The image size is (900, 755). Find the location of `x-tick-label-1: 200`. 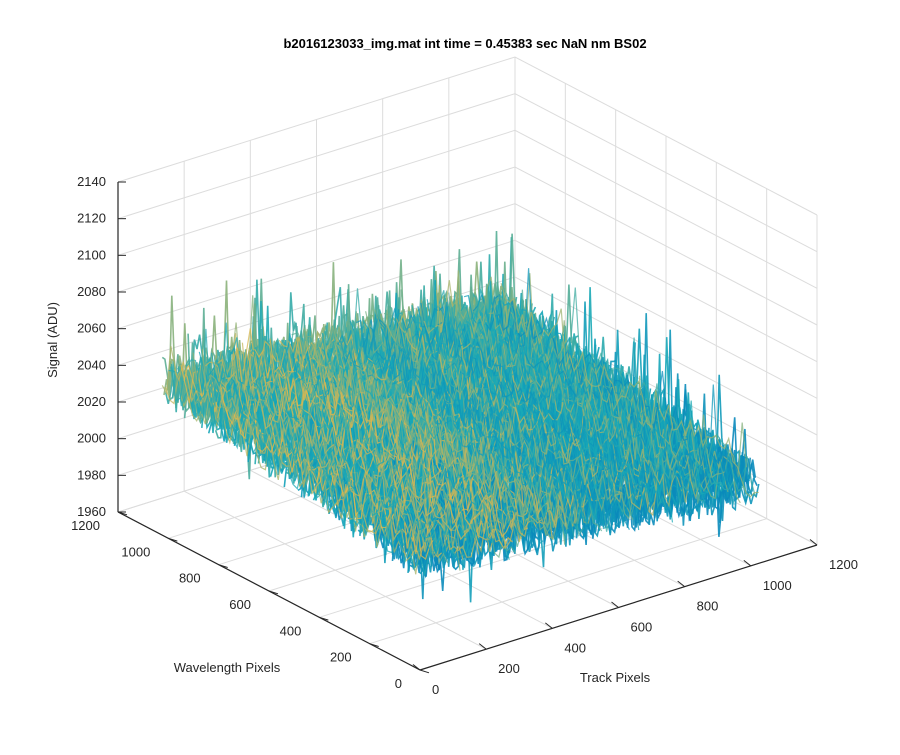

x-tick-label-1: 200 is located at coordinates (509, 668).